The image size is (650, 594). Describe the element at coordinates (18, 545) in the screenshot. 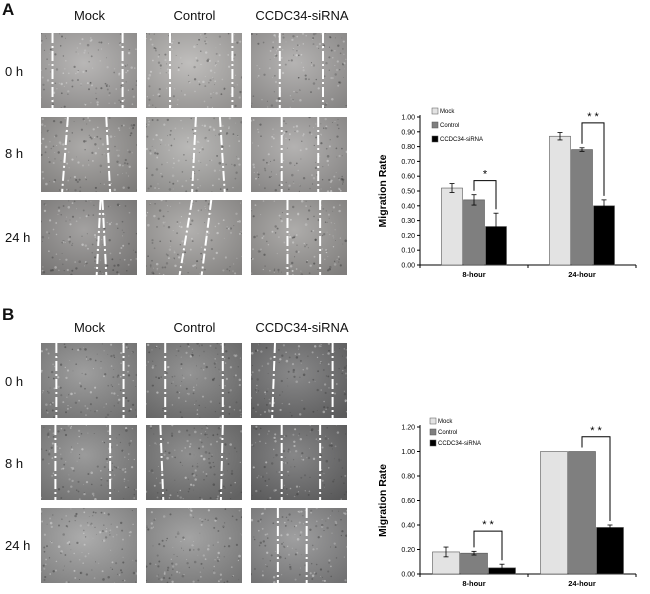

I see `panel-b-row-24h: 24 h` at that location.